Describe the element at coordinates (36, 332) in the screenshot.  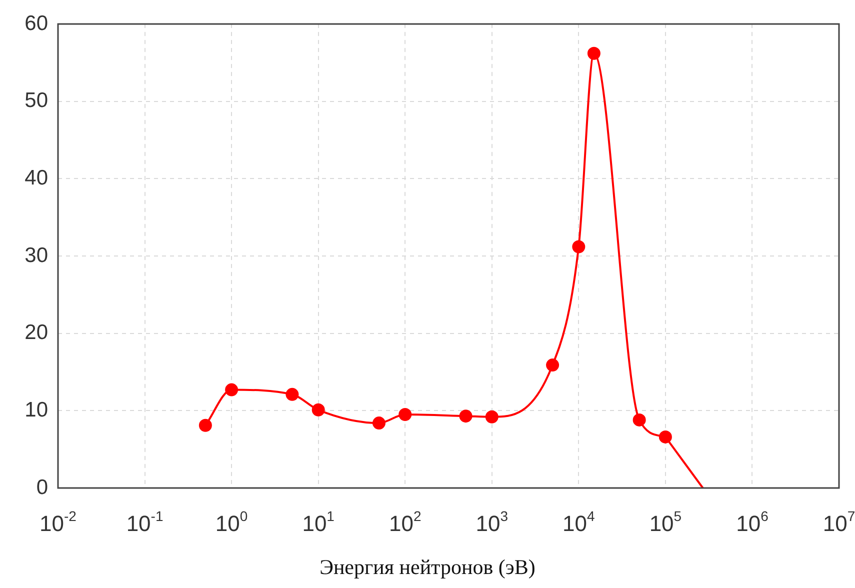
I see `y-tick-label: 20` at that location.